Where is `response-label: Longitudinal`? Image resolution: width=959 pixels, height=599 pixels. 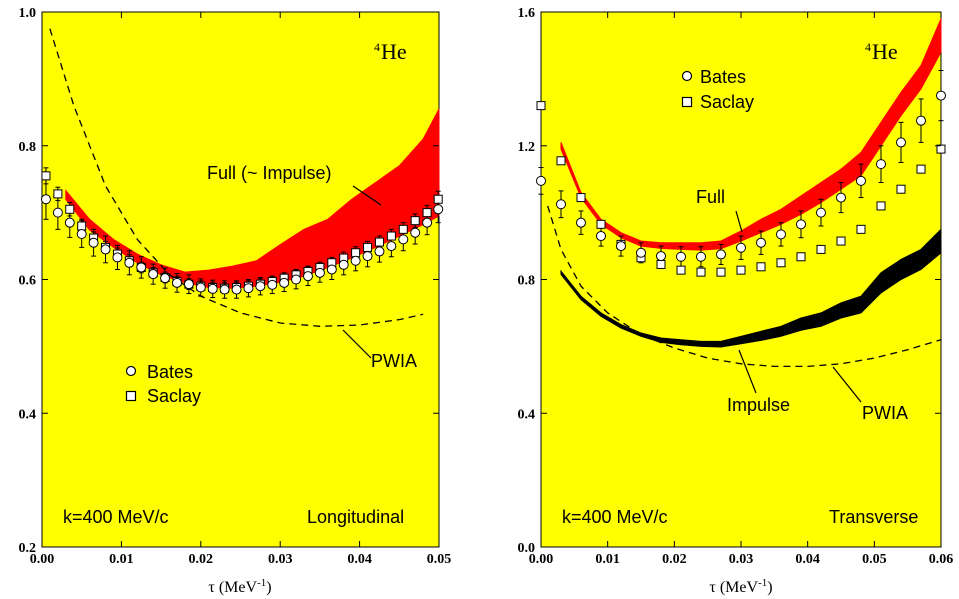
response-label: Longitudinal is located at coordinates (355, 517).